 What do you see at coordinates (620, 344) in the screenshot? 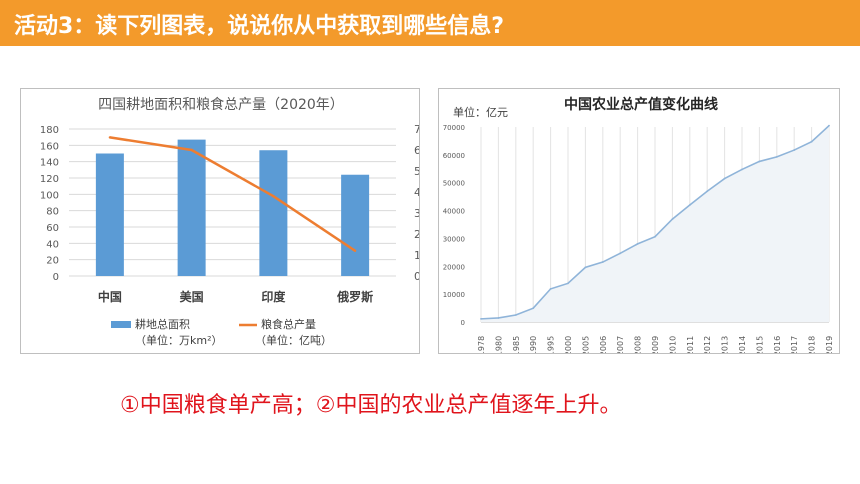
I see `x-tick-label: 2007` at bounding box center [620, 344].